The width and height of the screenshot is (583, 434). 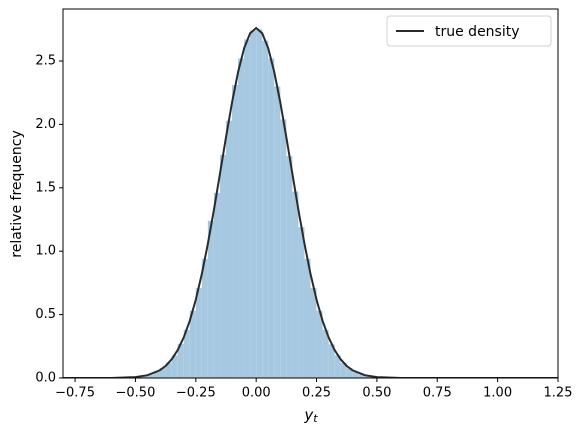 I want to click on x-tick-label: 0.25, so click(x=316, y=393).